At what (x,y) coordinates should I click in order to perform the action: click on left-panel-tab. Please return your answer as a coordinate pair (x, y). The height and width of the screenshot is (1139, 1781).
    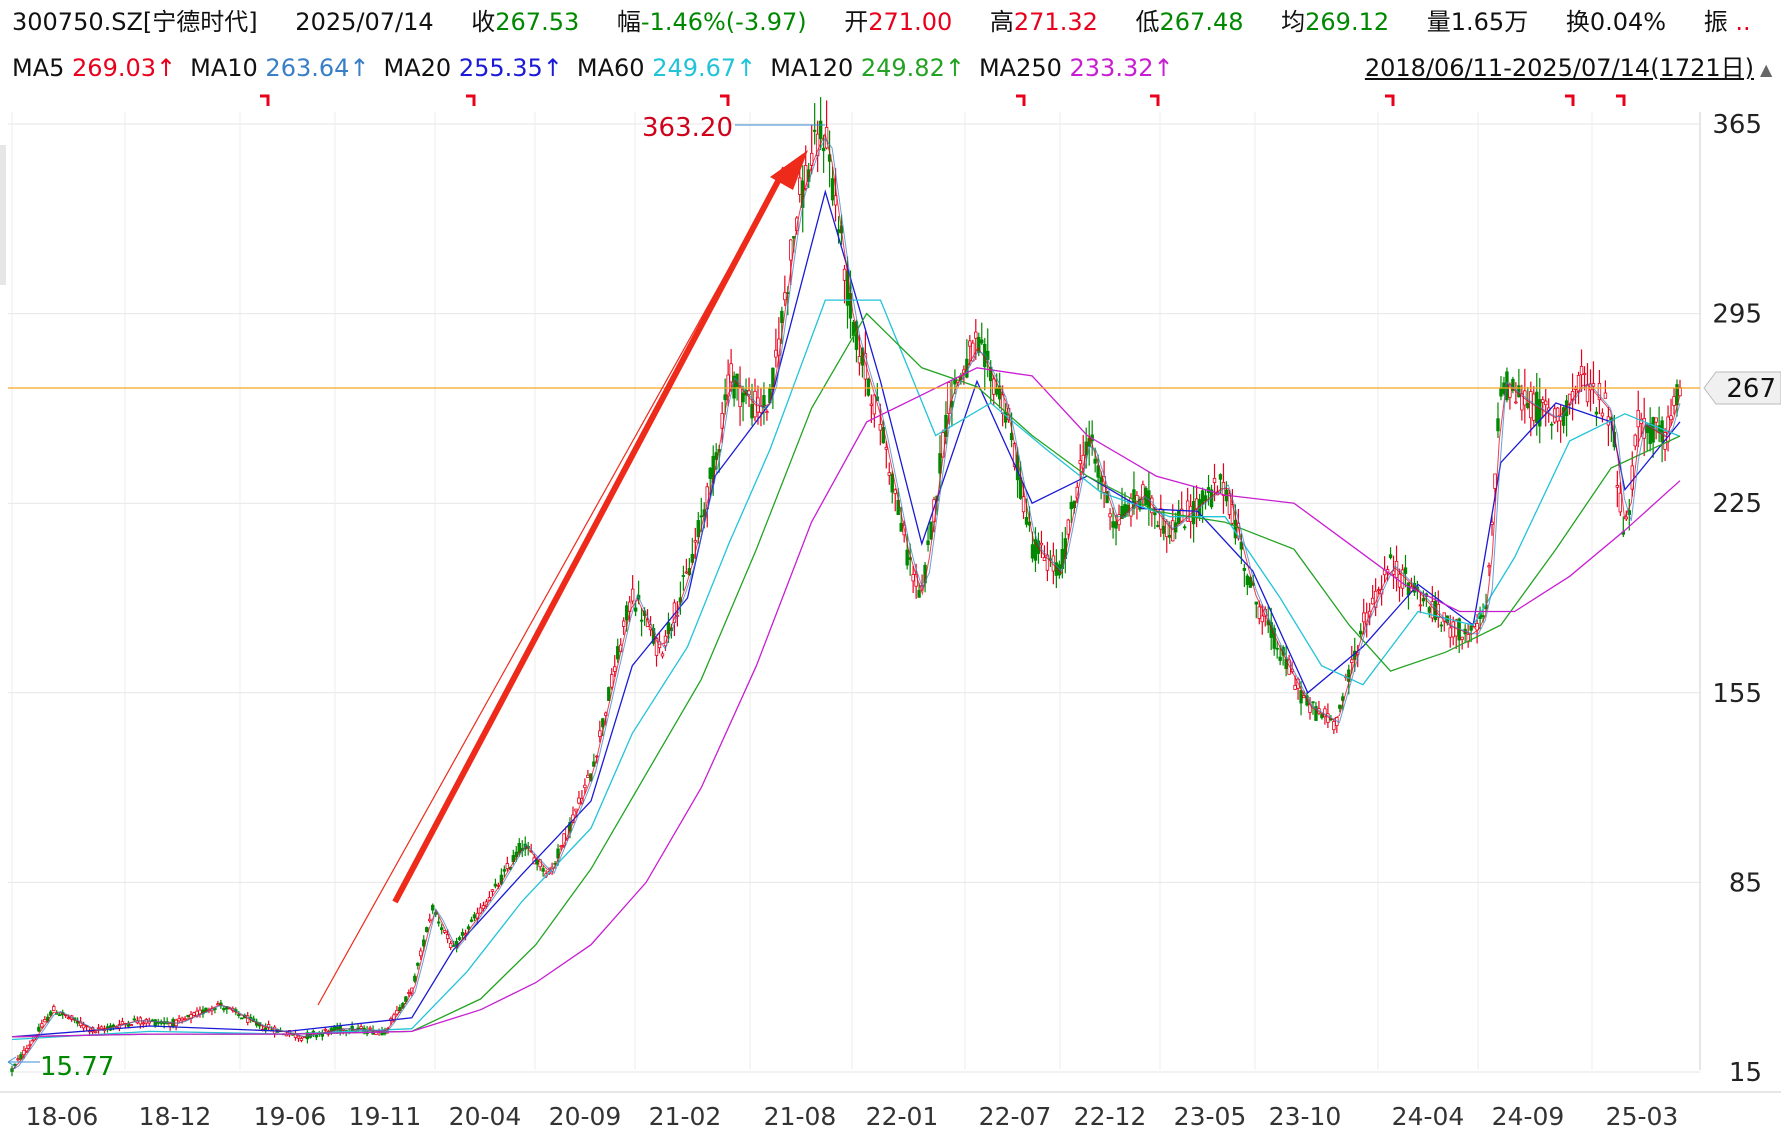
    Looking at the image, I should click on (3, 215).